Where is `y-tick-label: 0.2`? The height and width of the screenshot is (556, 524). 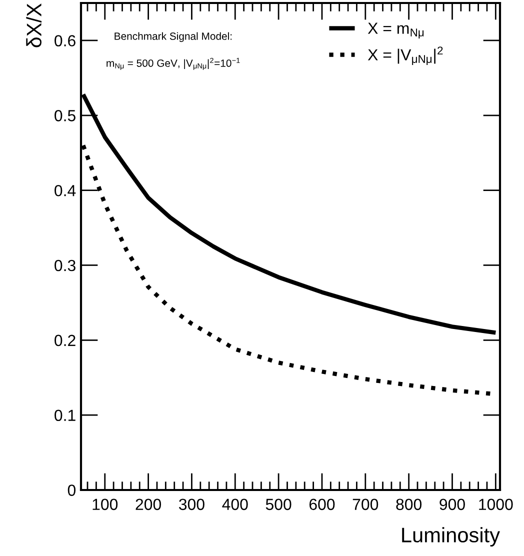
y-tick-label: 0.2 is located at coordinates (65, 340).